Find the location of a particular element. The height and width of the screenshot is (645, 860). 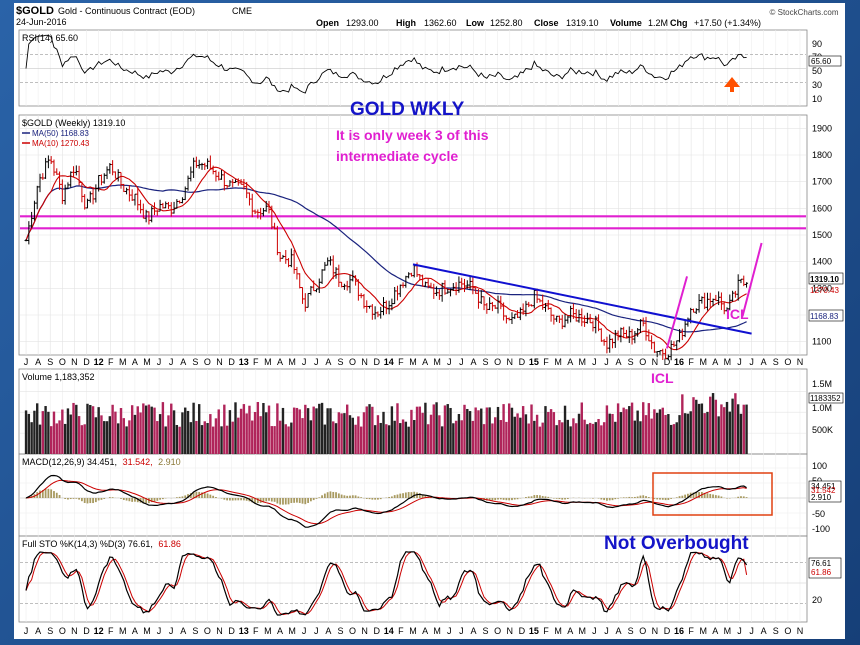

sto-d-line is located at coordinates (386, 583).